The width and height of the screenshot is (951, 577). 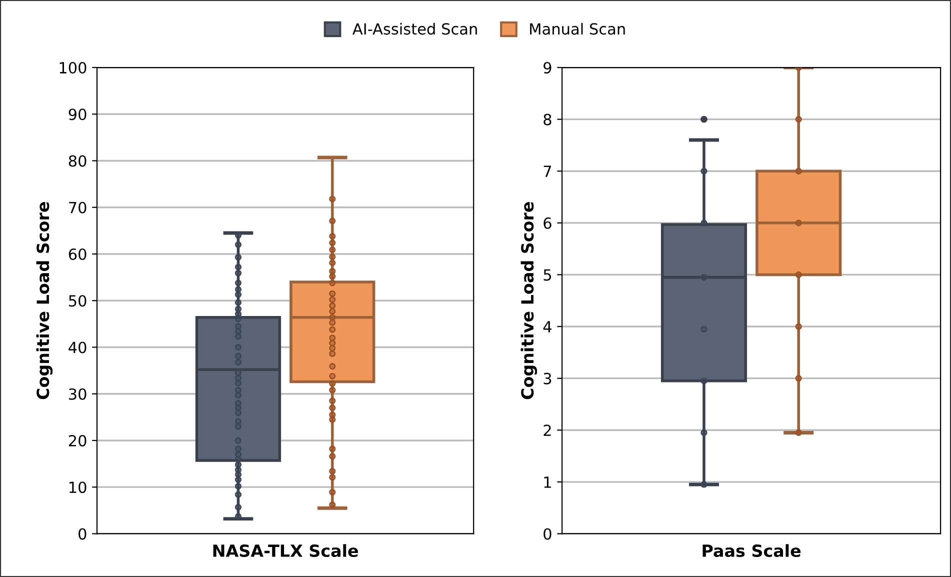 What do you see at coordinates (548, 68) in the screenshot?
I see `y-tick-label: 9` at bounding box center [548, 68].